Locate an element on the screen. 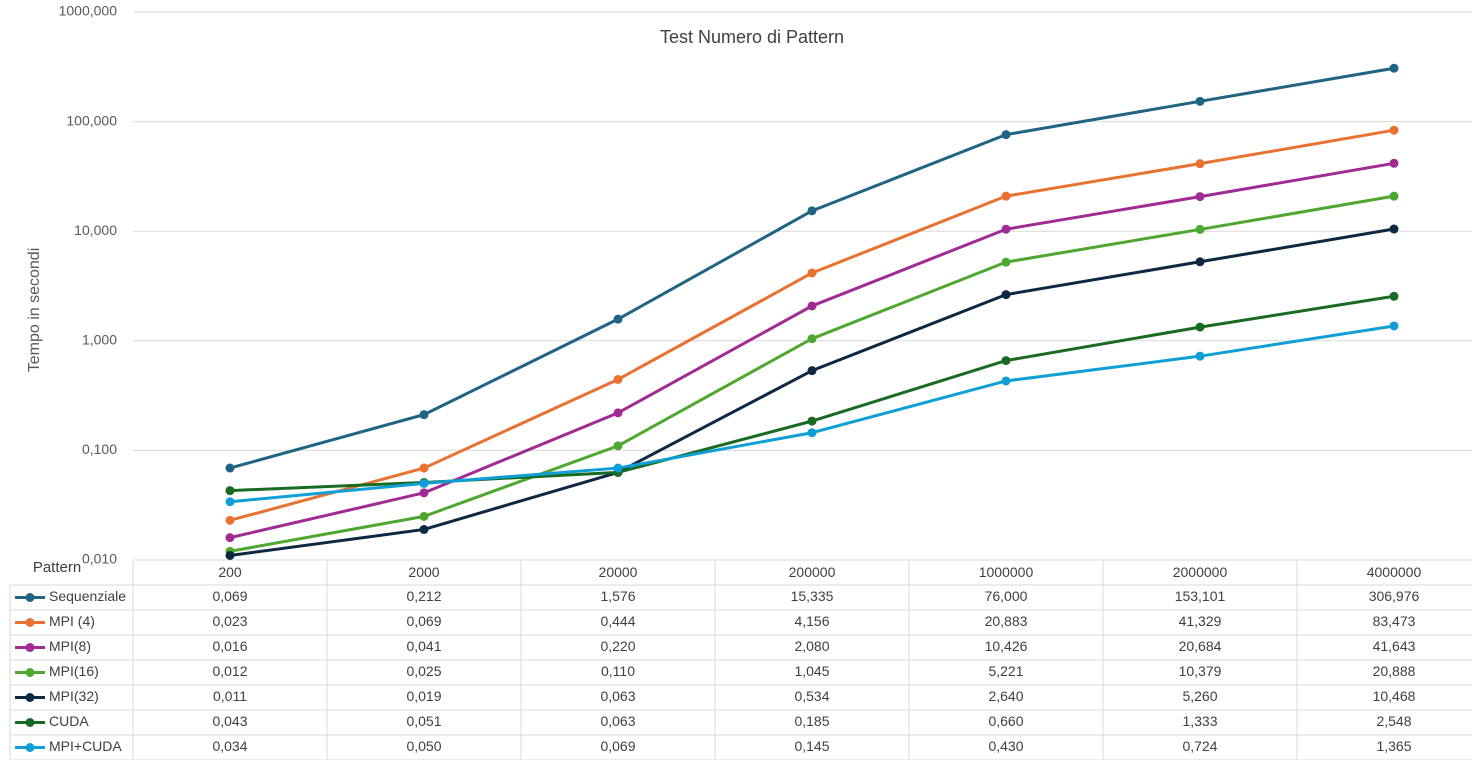 The image size is (1472, 760). table-value: 1,045 is located at coordinates (811, 671).